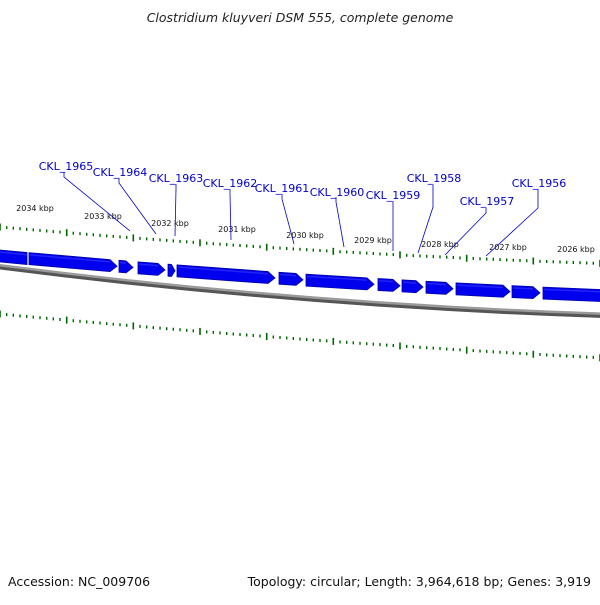 This screenshot has height=605, width=600. Describe the element at coordinates (282, 188) in the screenshot. I see `gene-label-ckl-1961: CKL_1961` at that location.